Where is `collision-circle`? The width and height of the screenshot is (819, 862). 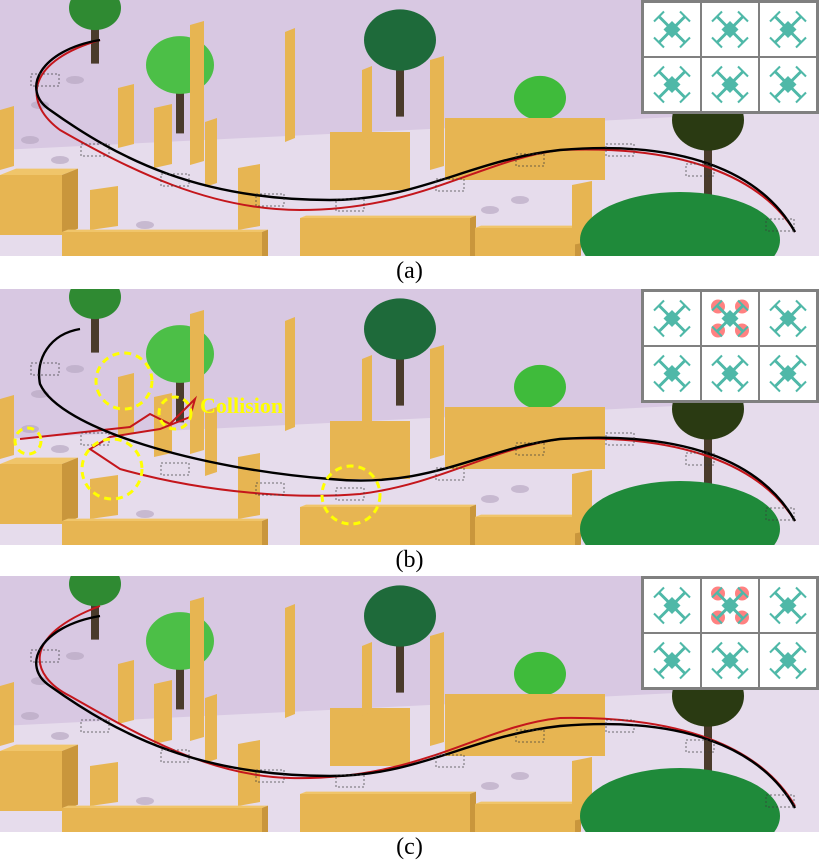 collision-circle is located at coordinates (351, 495).